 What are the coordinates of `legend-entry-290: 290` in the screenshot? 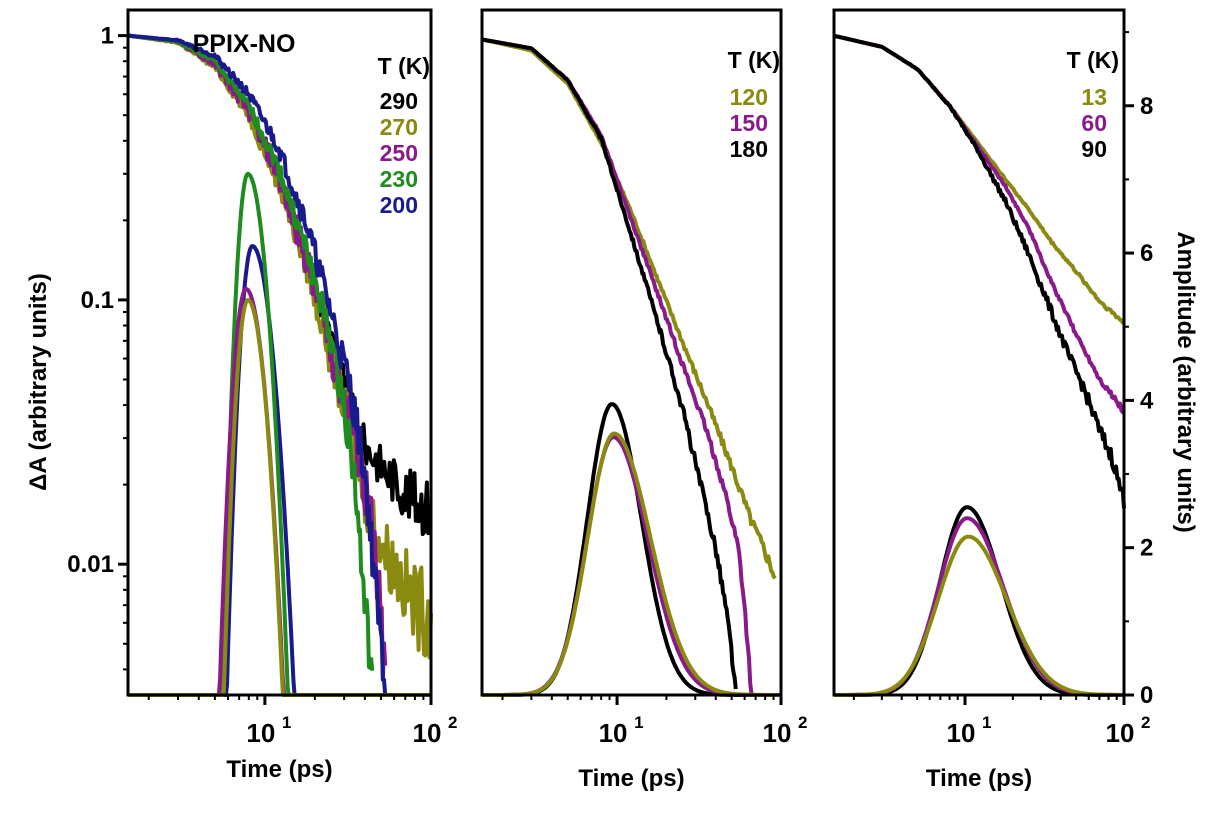 It's located at (399, 101).